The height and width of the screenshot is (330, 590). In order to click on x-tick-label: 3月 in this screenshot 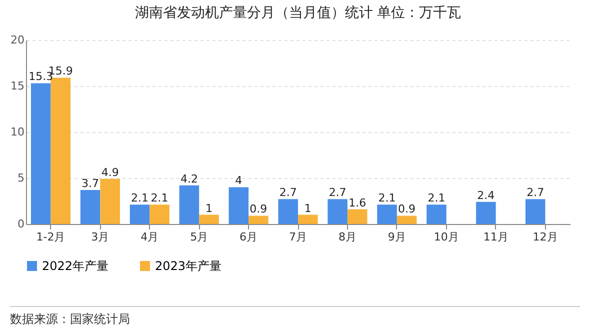, I will do `click(100, 237)`.